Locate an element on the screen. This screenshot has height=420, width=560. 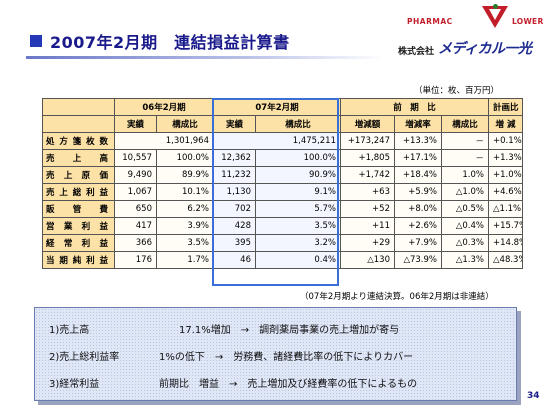
logo-text-flower: LOWER is located at coordinates (528, 21).